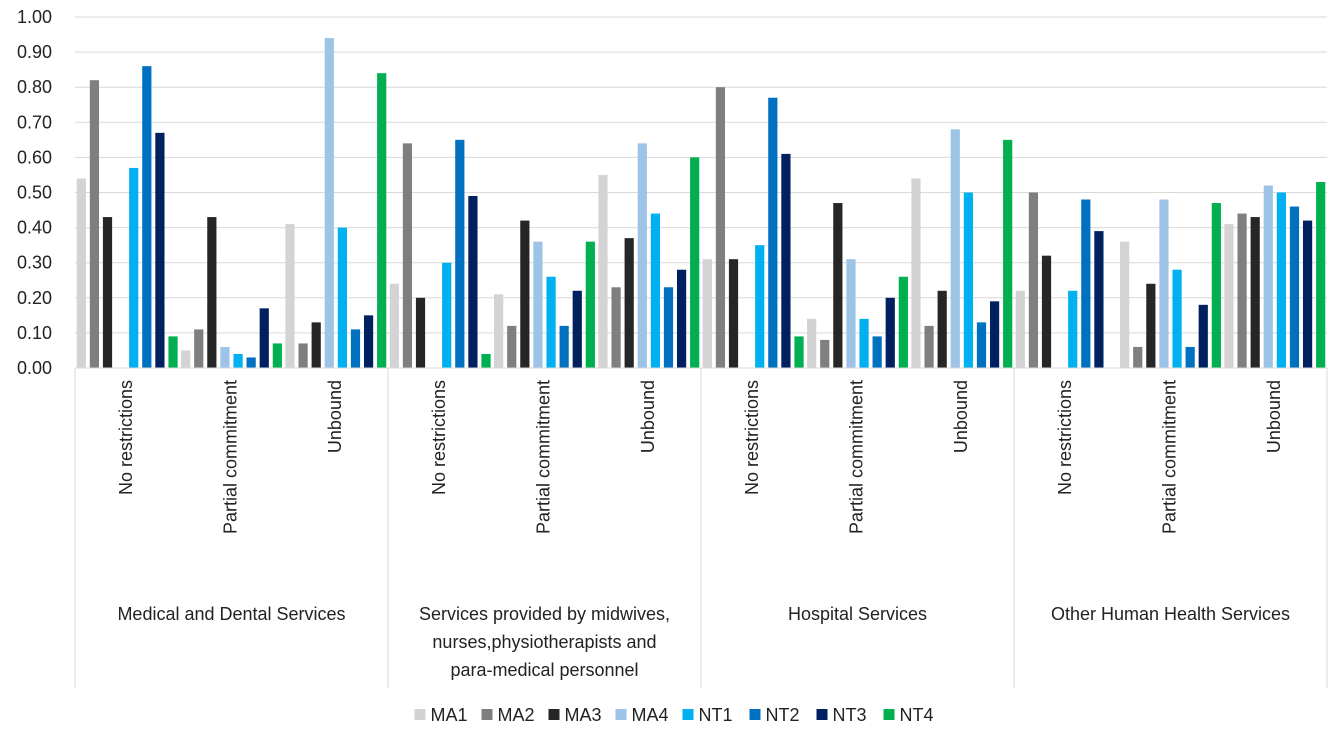  What do you see at coordinates (554, 714) in the screenshot?
I see `legend-swatch-ma3` at bounding box center [554, 714].